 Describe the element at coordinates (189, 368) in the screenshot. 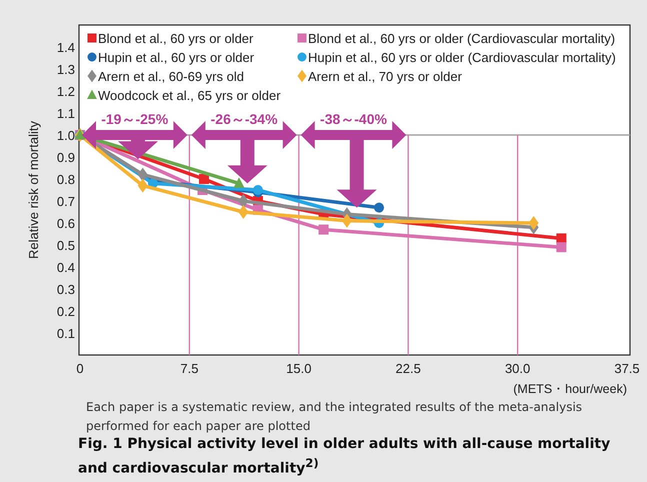

I see `x-tick-label: 7.5` at that location.